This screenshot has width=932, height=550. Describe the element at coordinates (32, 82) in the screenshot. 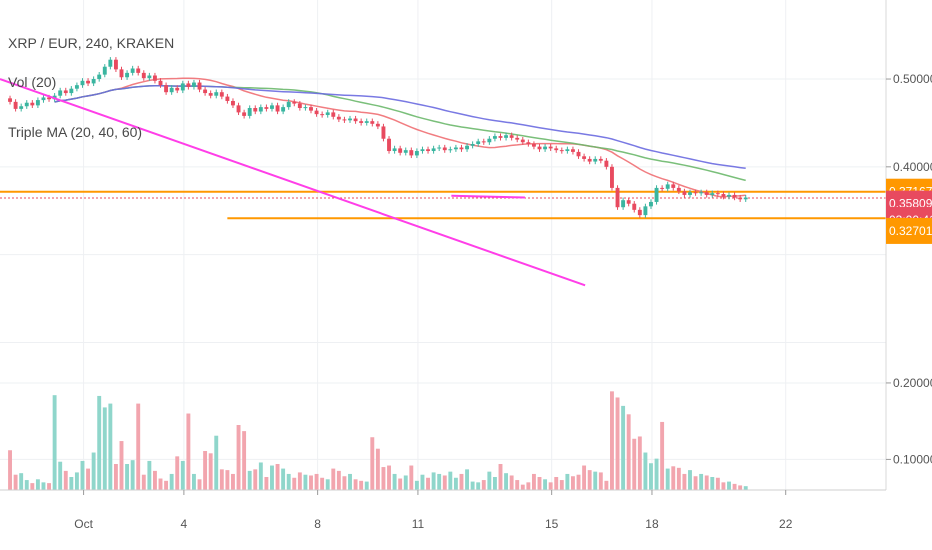

I see `volume-legend: Vol (20)` at that location.